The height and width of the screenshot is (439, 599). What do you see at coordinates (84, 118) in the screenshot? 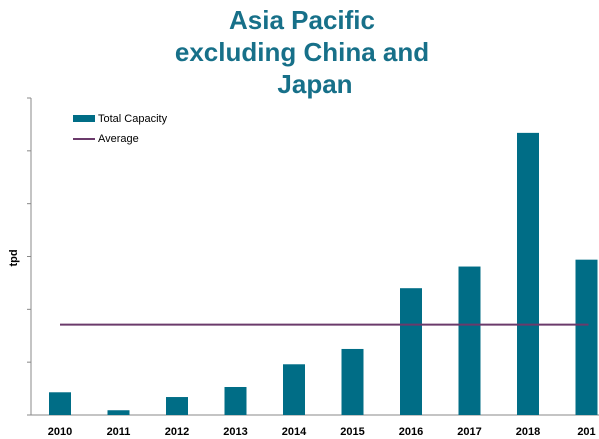
I see `legend-swatch` at bounding box center [84, 118].